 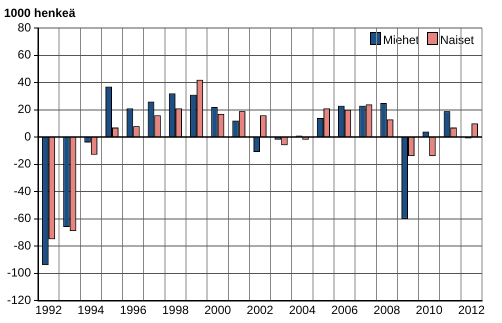 I want to click on y-tick-label: 60, so click(x=25, y=55).